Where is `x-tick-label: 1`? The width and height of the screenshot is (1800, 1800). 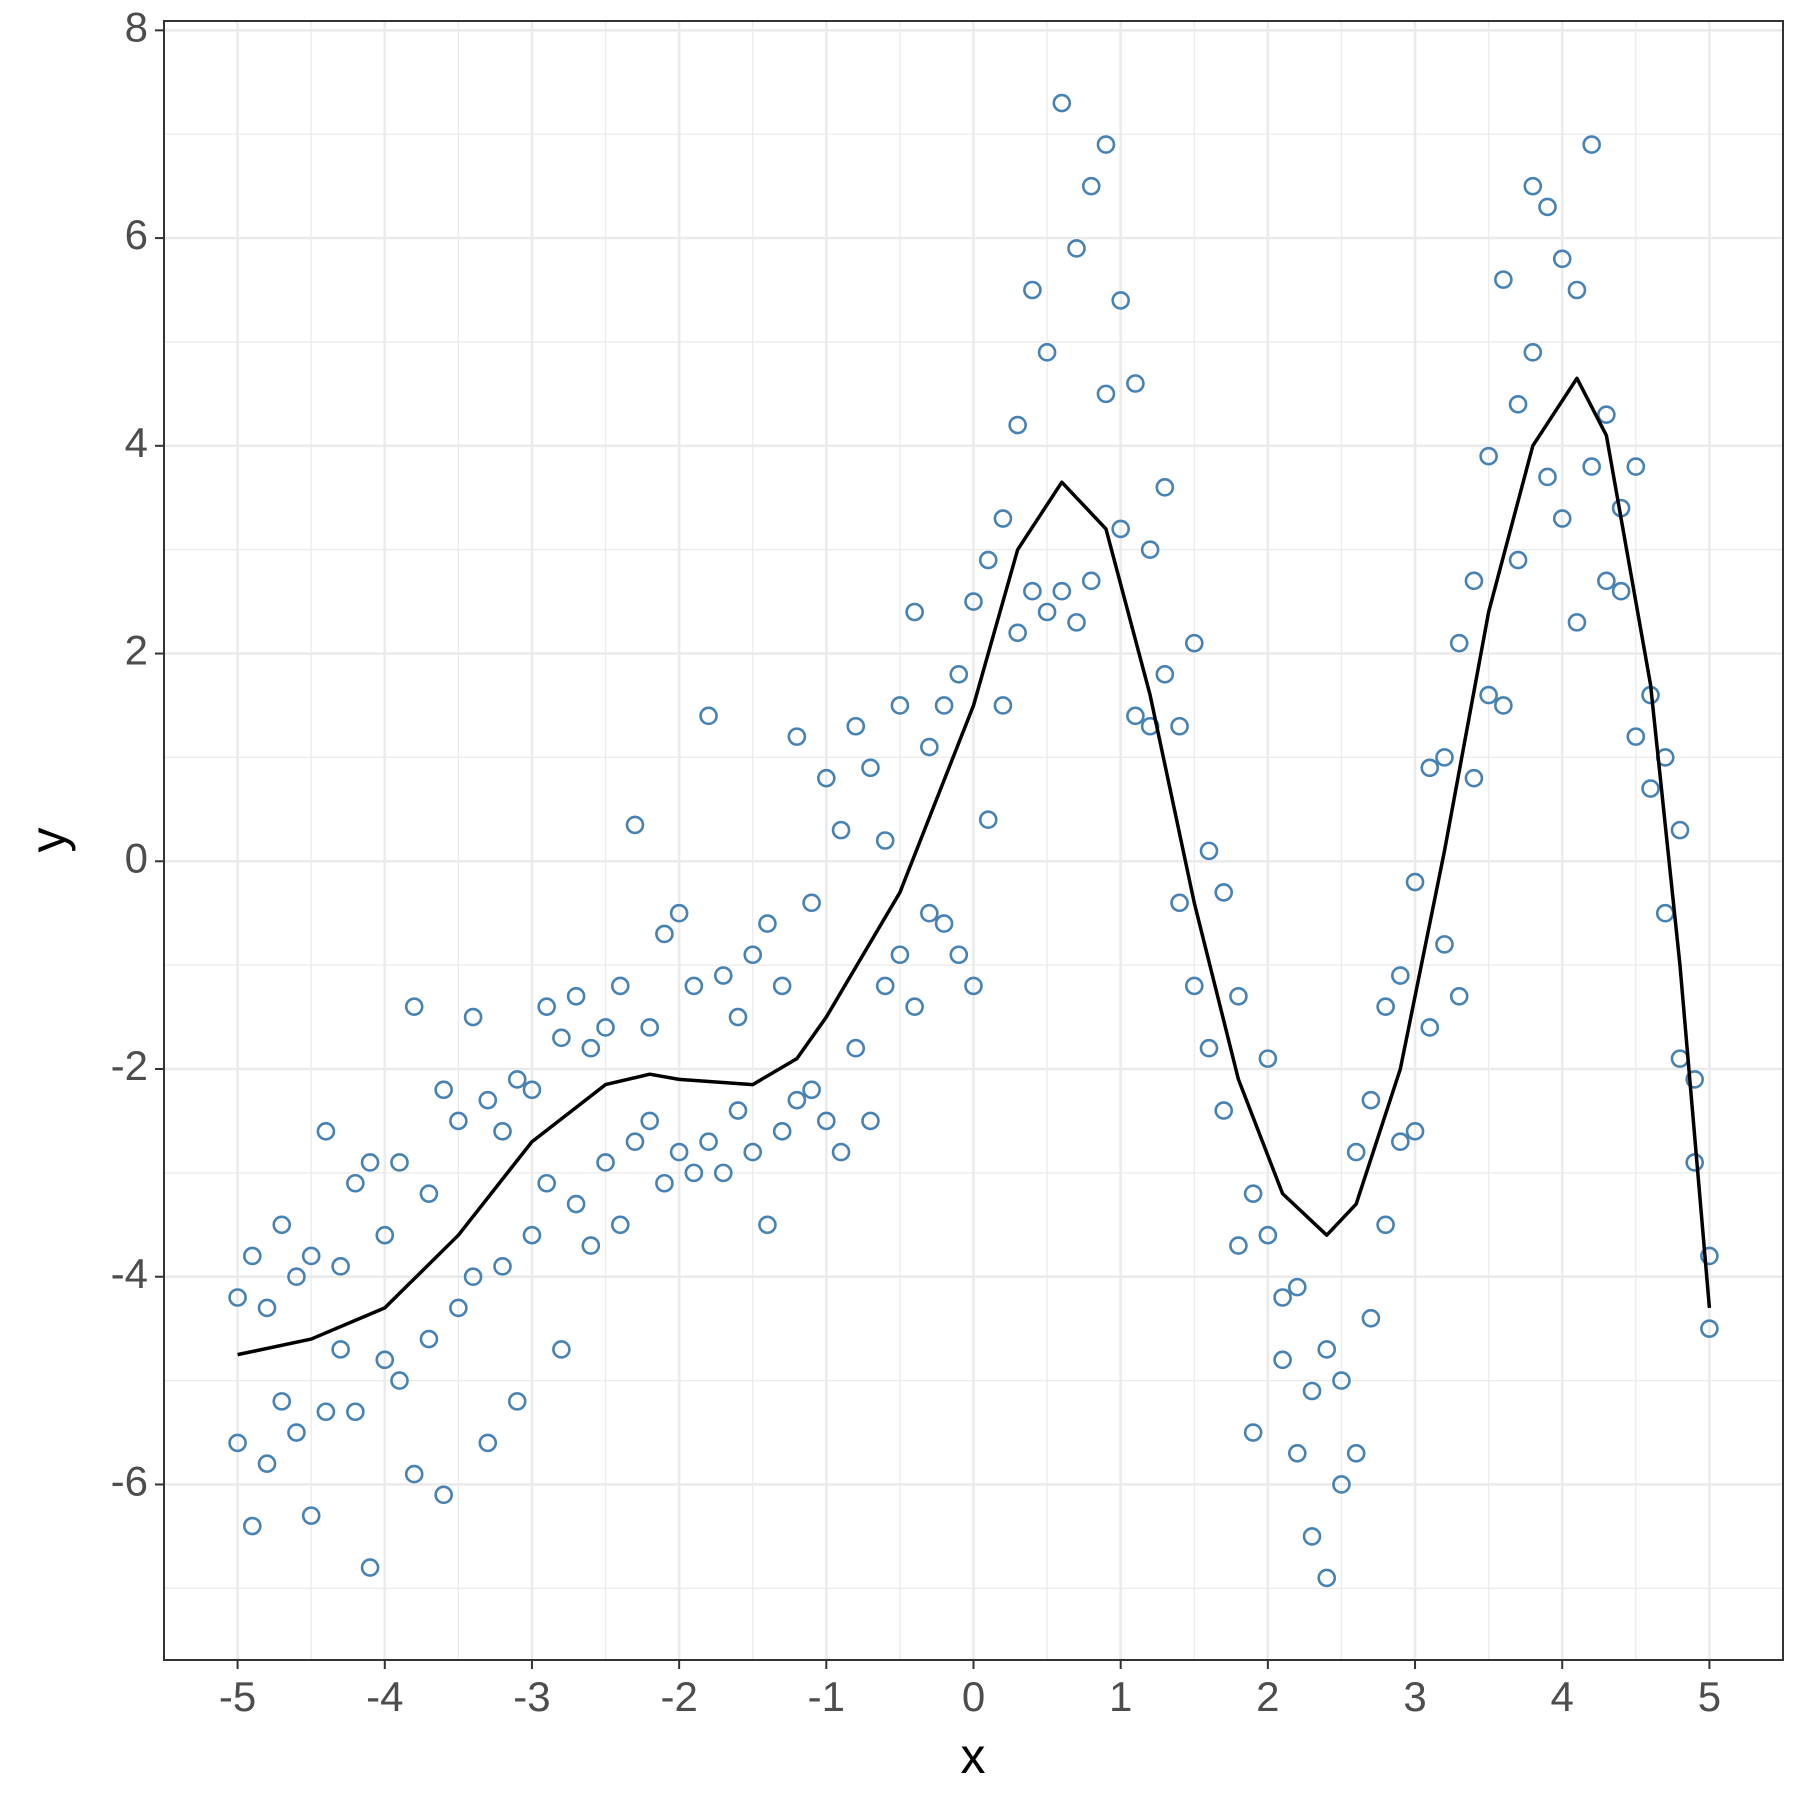
x-tick-label: 1 is located at coordinates (1120, 1696).